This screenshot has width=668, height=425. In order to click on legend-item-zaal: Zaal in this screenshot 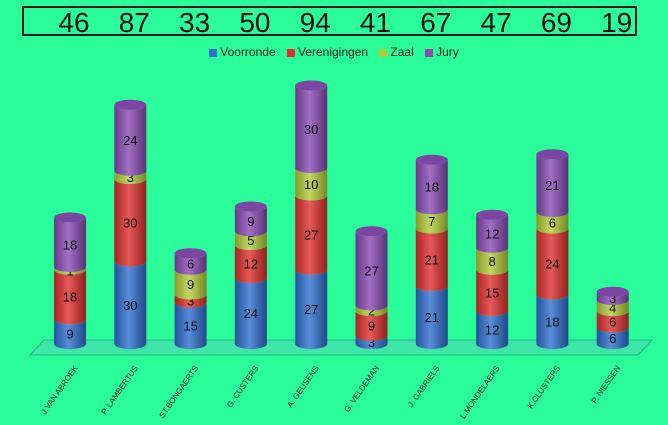, I will do `click(396, 52)`.